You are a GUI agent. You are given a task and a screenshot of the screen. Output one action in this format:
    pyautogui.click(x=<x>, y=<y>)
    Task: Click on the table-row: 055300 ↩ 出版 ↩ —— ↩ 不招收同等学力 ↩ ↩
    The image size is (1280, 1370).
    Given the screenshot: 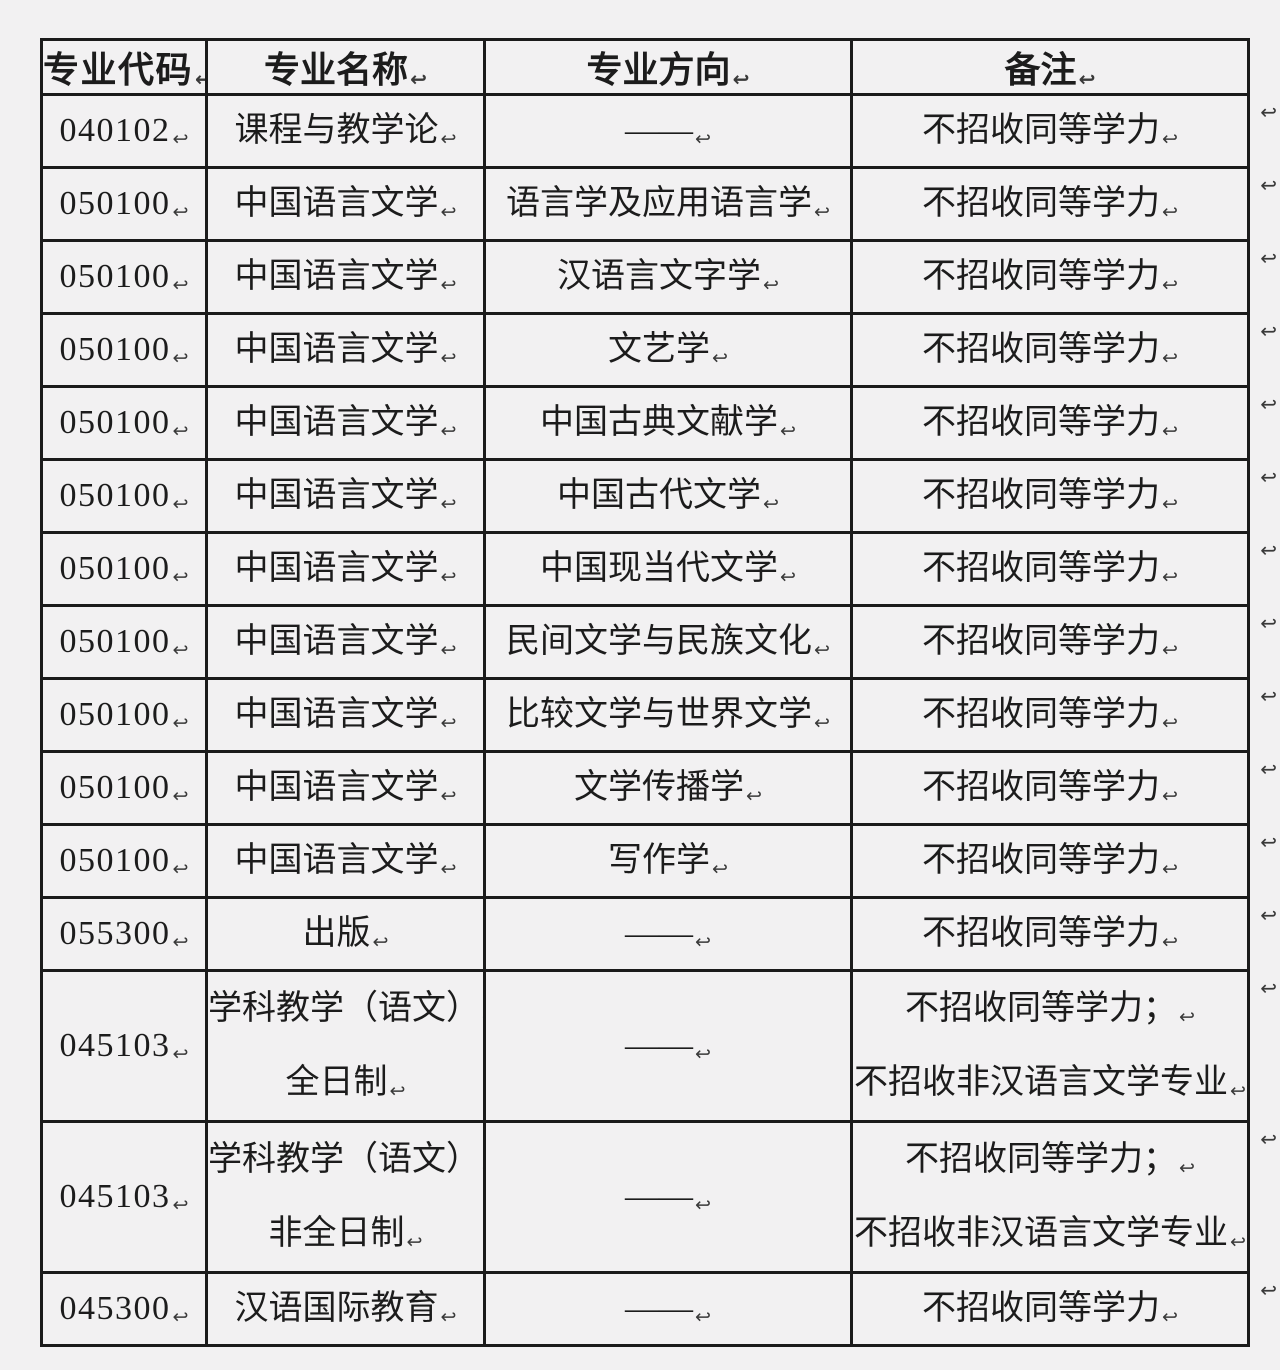 What is the action you would take?
    pyautogui.click(x=658, y=934)
    